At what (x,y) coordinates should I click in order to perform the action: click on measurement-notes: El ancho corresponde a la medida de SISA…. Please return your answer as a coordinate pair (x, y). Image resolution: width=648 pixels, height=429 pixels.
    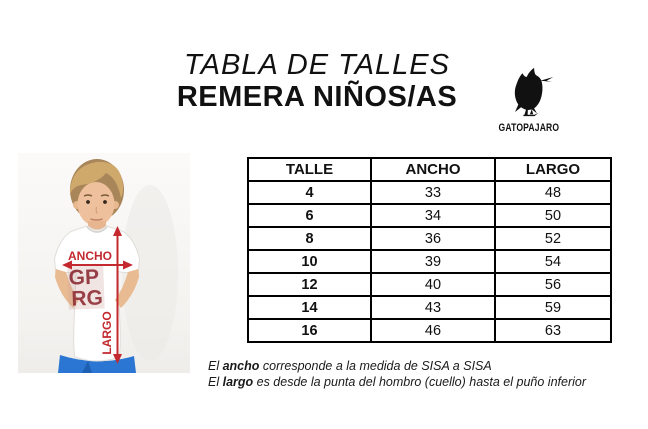
    Looking at the image, I should click on (397, 374).